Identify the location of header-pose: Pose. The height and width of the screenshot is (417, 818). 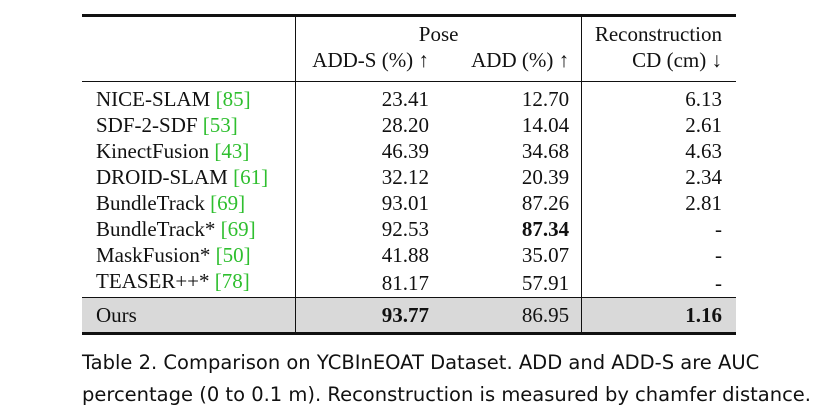
(439, 31).